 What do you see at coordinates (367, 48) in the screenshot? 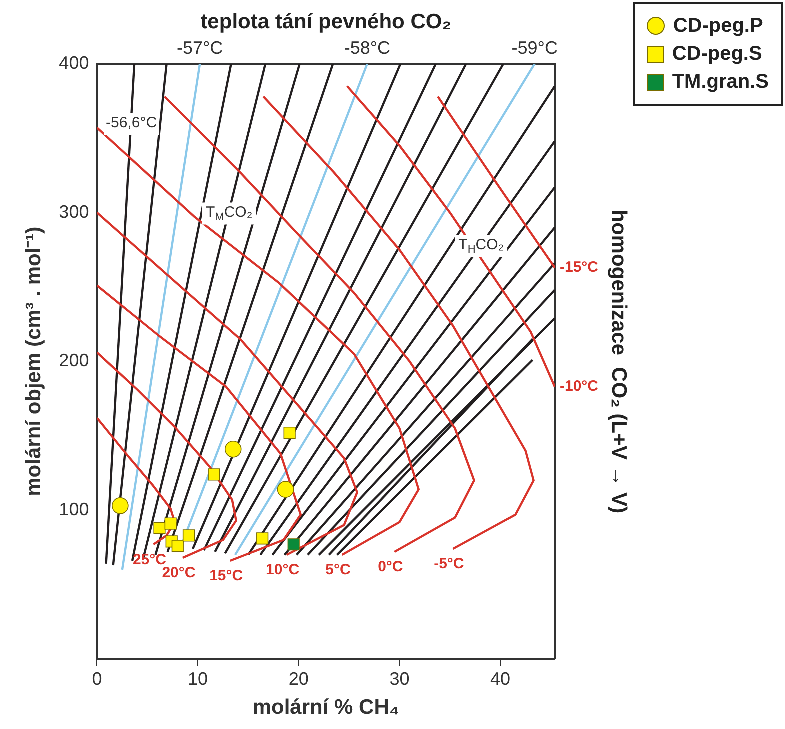
I see `series-label: -58°C` at bounding box center [367, 48].